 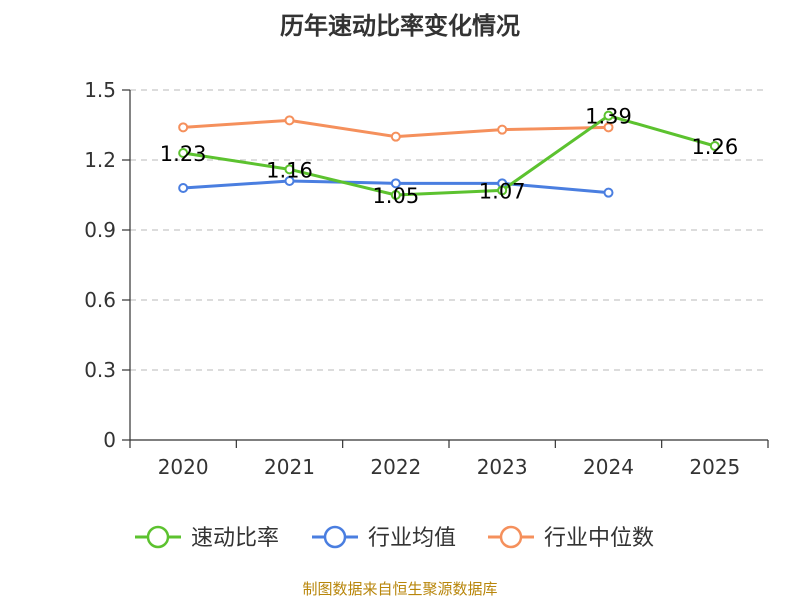 What do you see at coordinates (100, 160) in the screenshot?
I see `y-tick-label: 1.2` at bounding box center [100, 160].